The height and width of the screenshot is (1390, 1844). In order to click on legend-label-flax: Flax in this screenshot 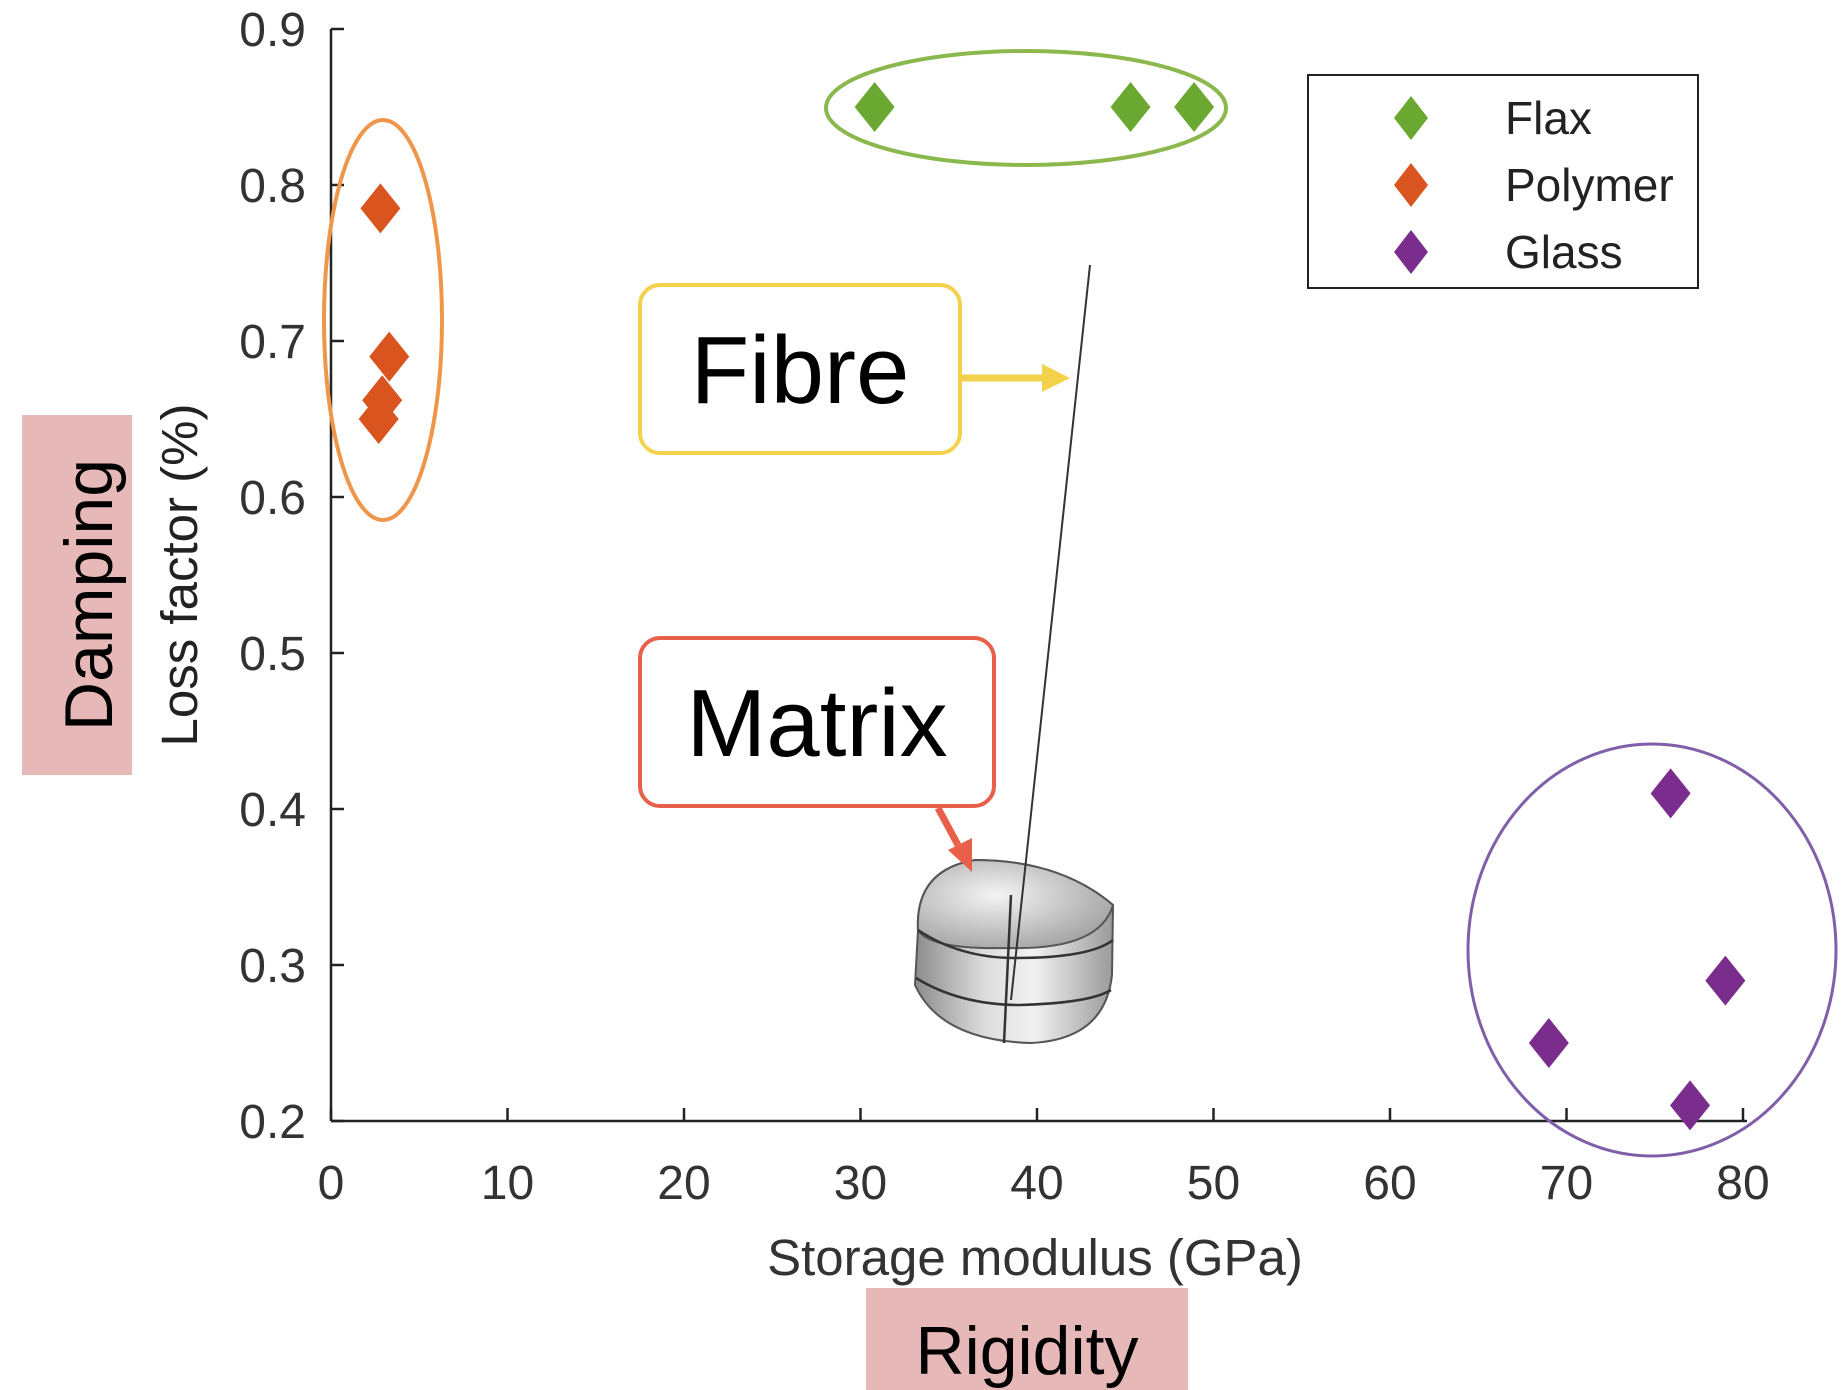, I will do `click(1548, 118)`.